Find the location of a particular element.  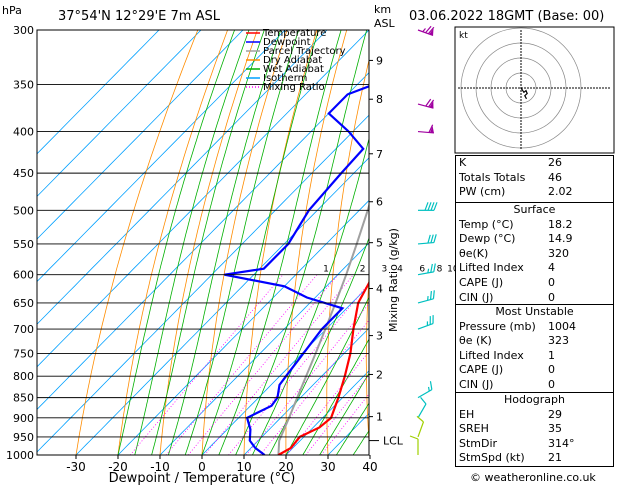

pressure-tick-label: 750 is located at coordinates (23, 353).